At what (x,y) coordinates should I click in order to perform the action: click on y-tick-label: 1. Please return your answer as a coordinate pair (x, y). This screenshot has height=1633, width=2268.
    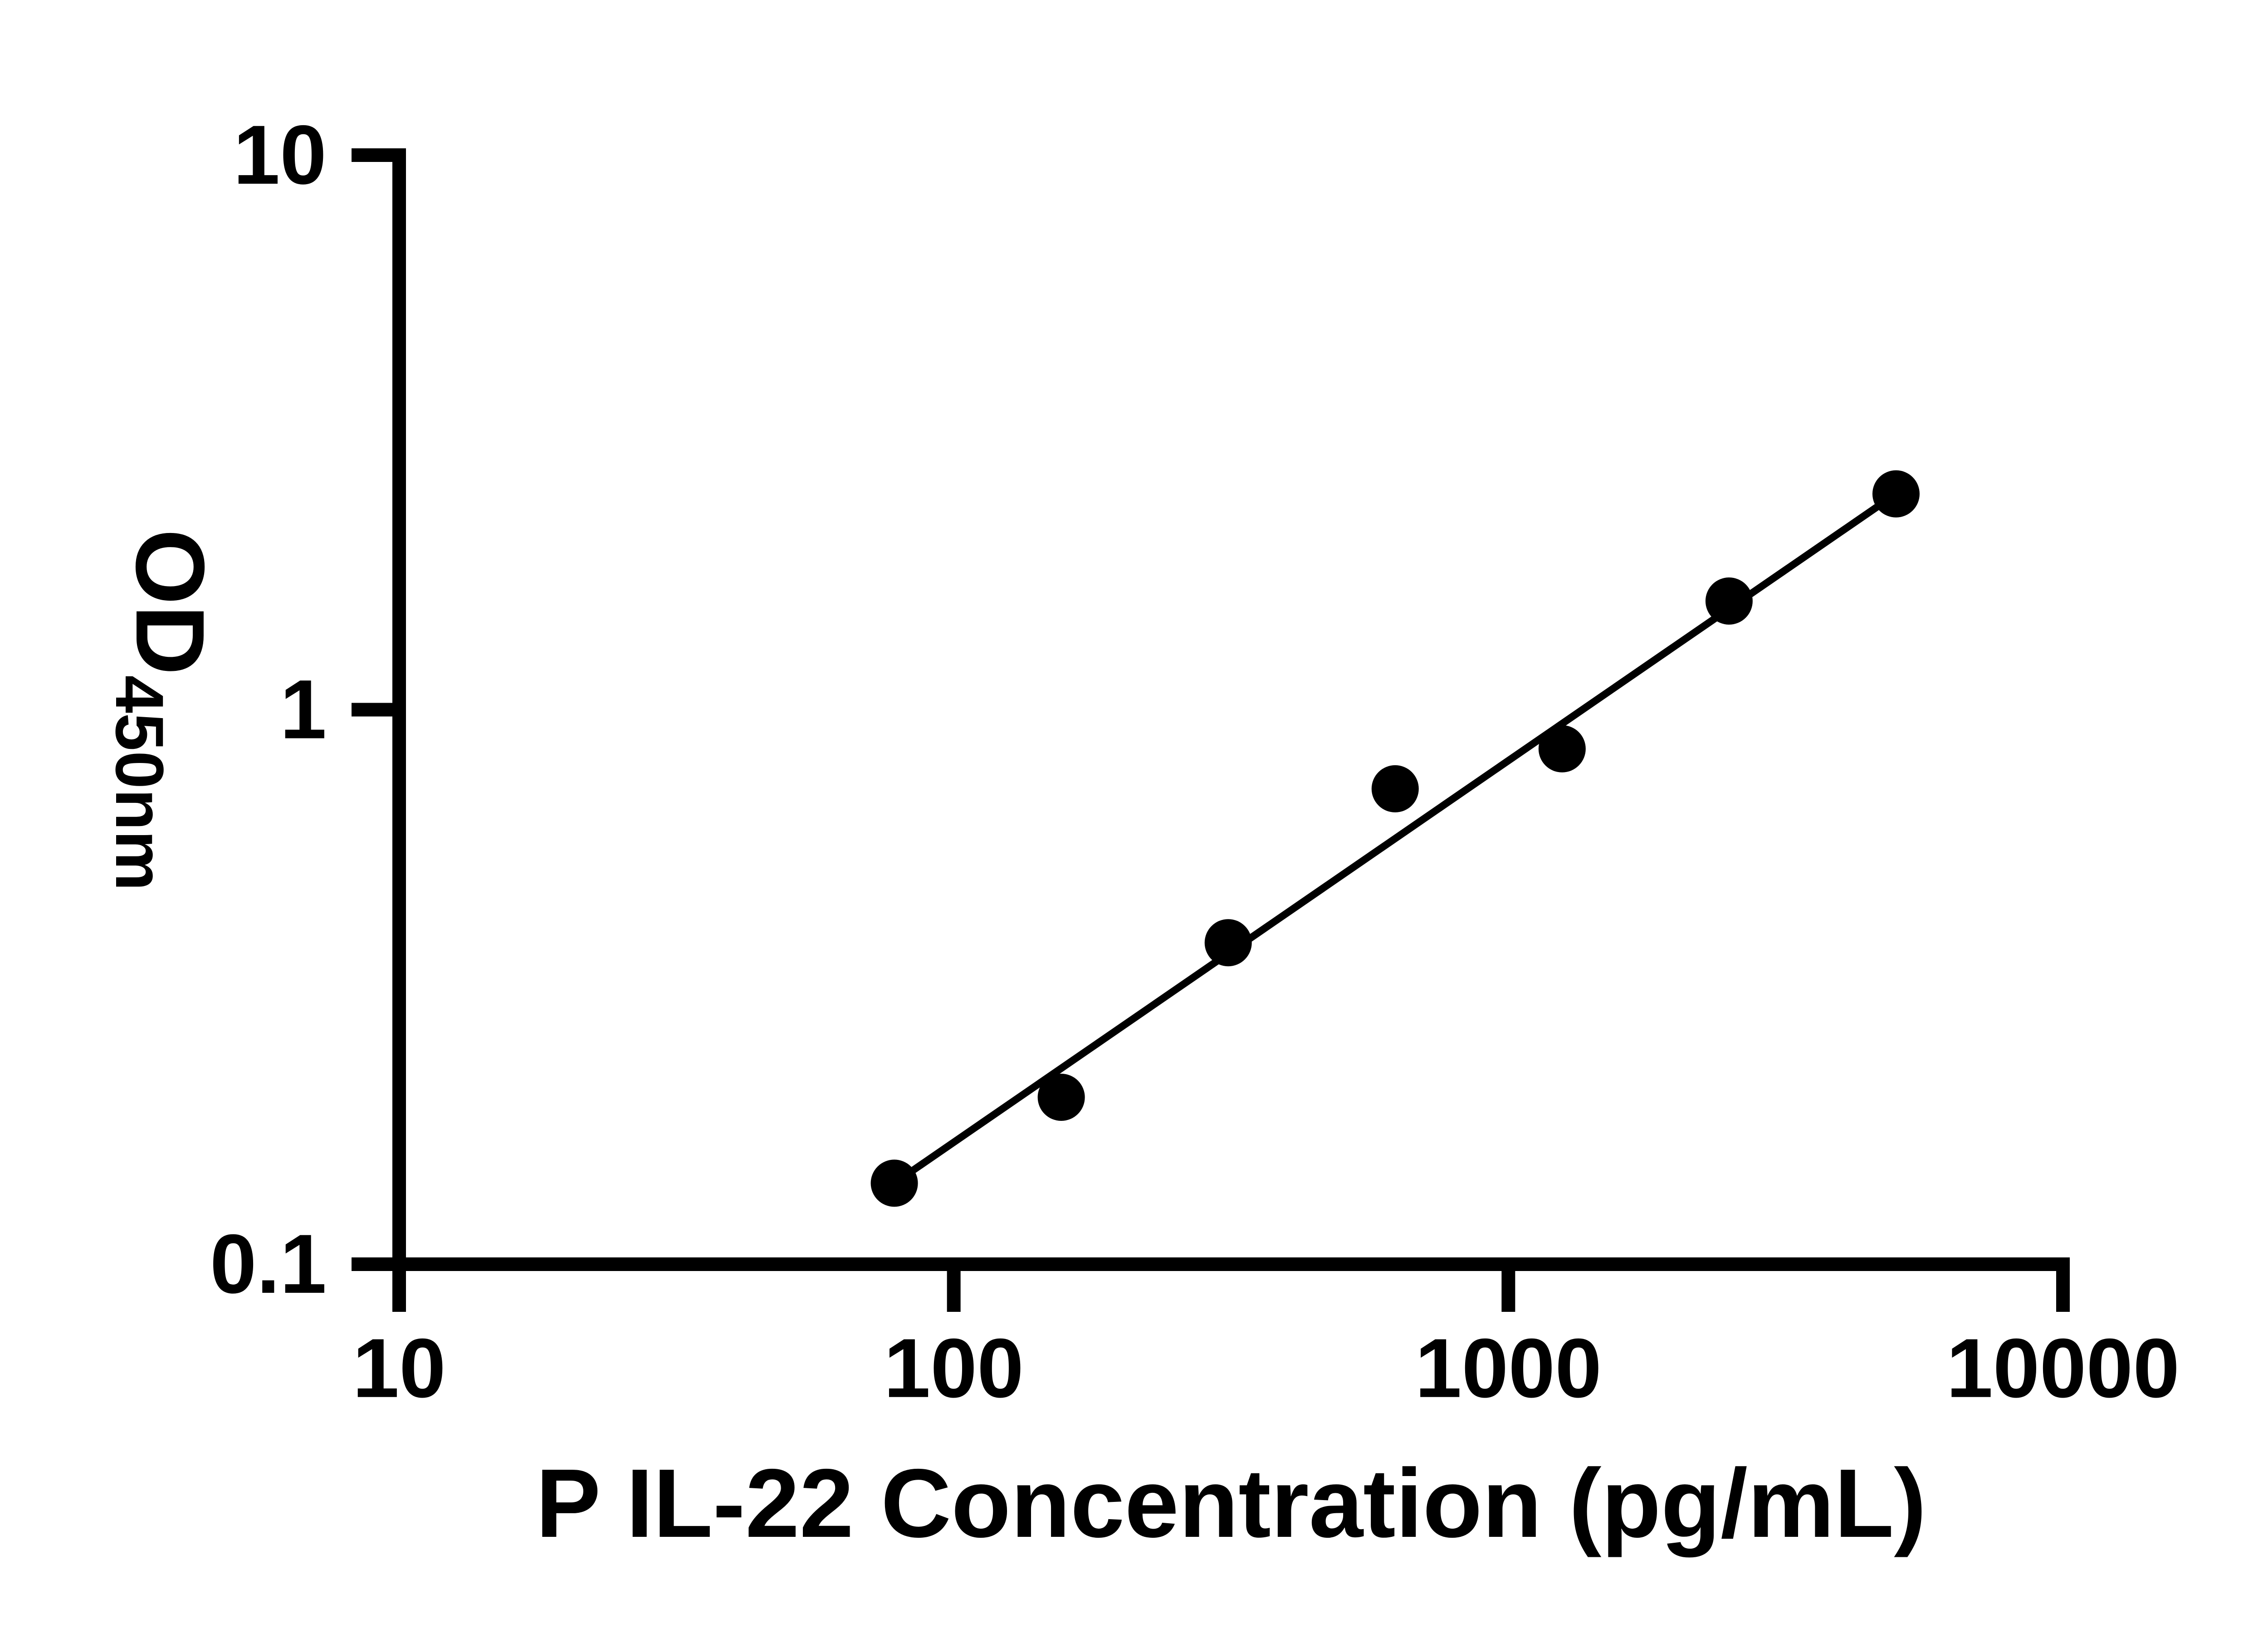
    Looking at the image, I should click on (304, 710).